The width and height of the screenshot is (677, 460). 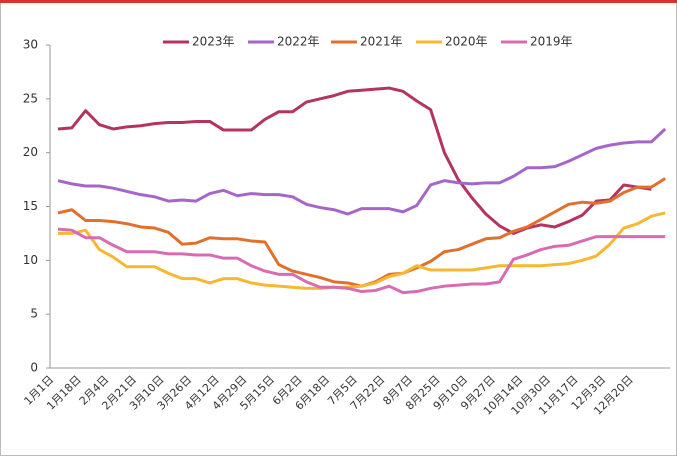 I want to click on y-tick-label: 0, so click(x=34, y=368).